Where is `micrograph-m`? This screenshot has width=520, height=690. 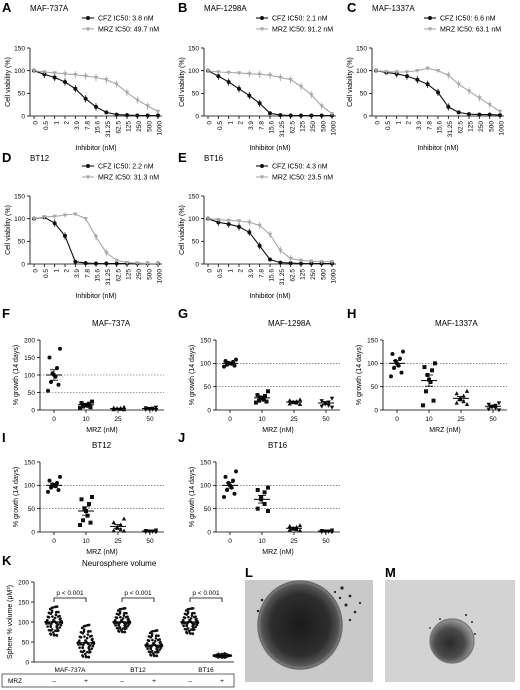
micrograph-m is located at coordinates (450, 631).